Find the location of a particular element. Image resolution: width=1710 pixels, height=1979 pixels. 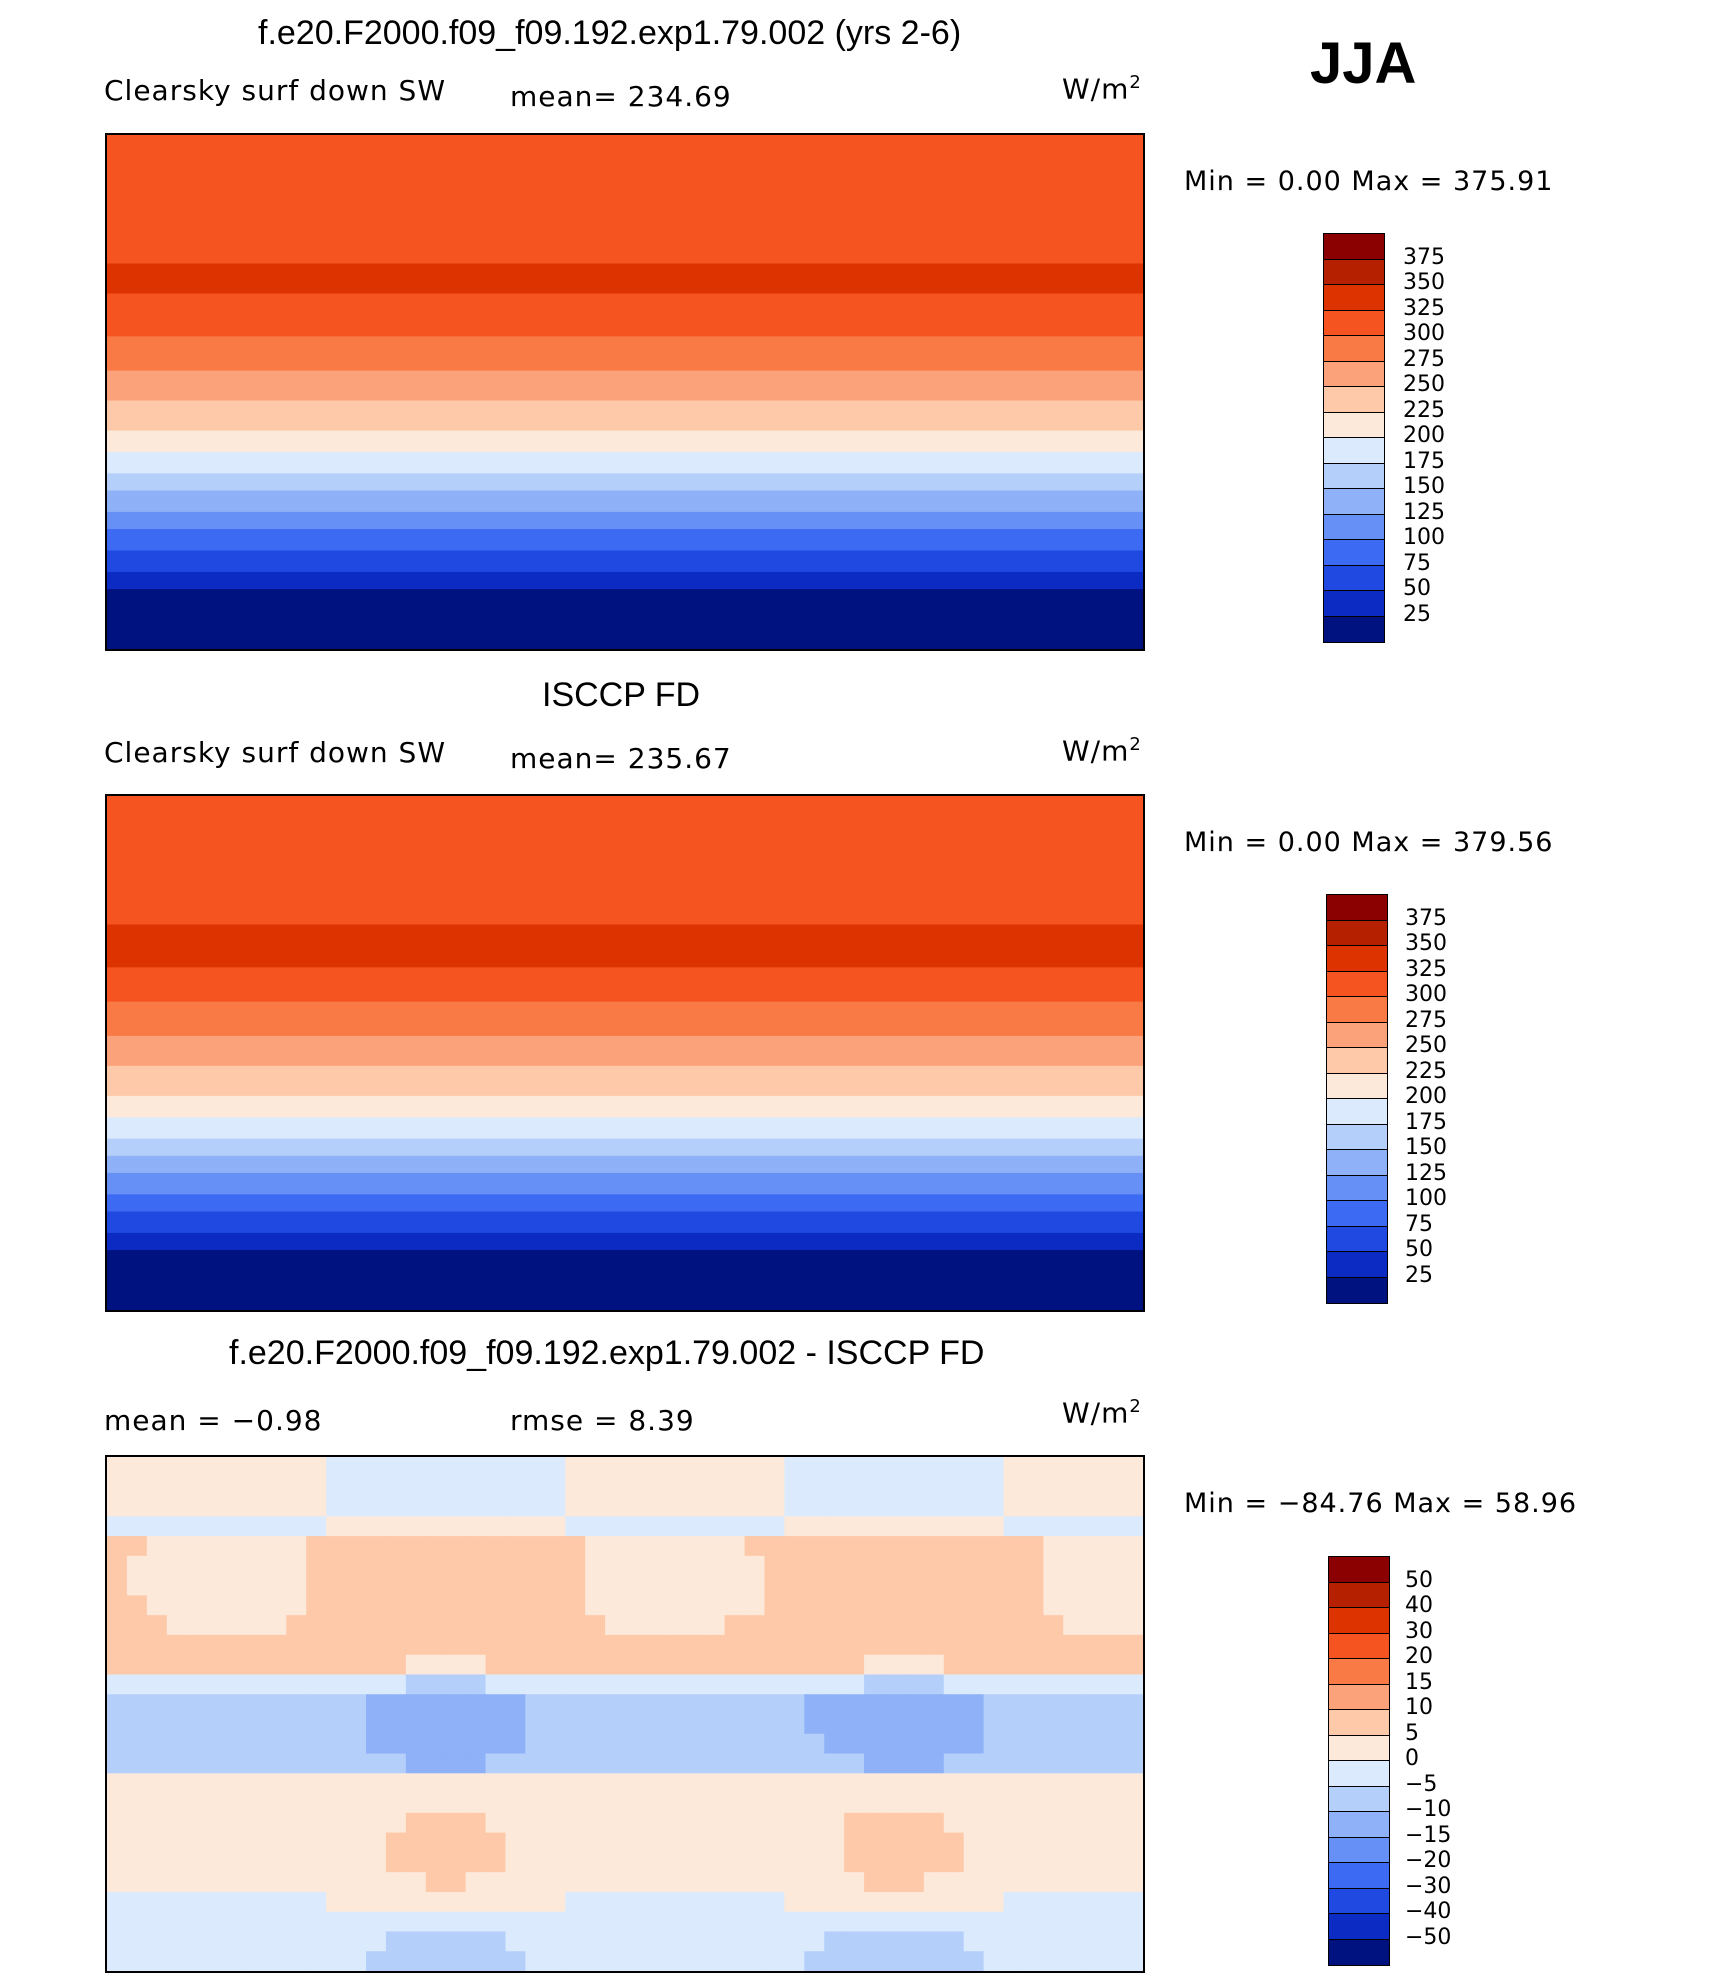

panel-3-minmax: Min = −84.76 Max = 58.96 is located at coordinates (1381, 1503).